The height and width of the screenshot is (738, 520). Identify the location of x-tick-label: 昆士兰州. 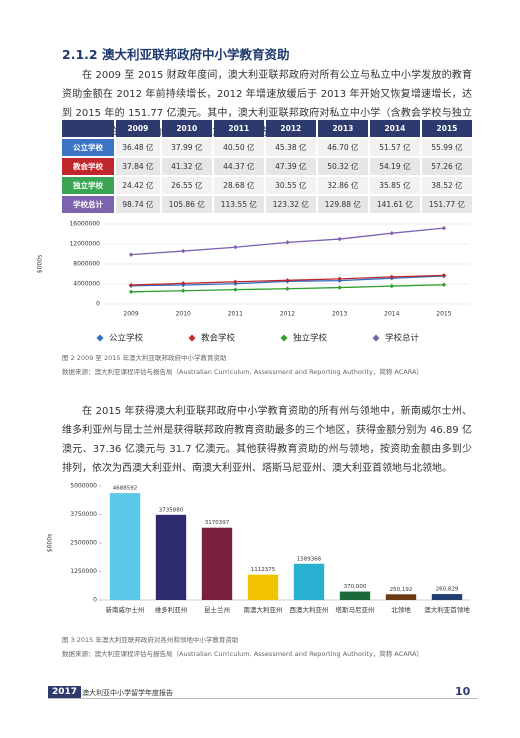
(217, 609).